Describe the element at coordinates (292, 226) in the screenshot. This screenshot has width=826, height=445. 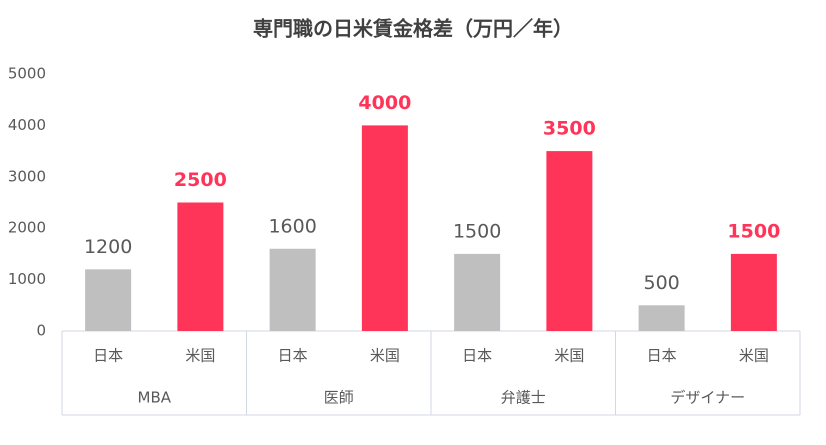
I see `value-label: 1600` at that location.